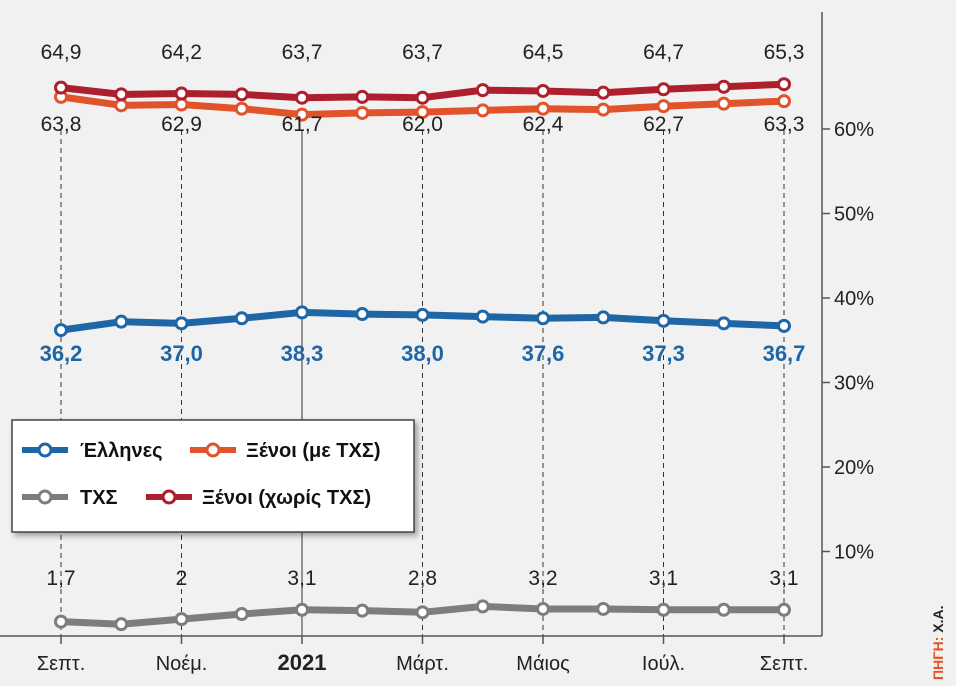 This screenshot has width=956, height=686. I want to click on data-label-foreigners-incl: 62,4, so click(543, 124).